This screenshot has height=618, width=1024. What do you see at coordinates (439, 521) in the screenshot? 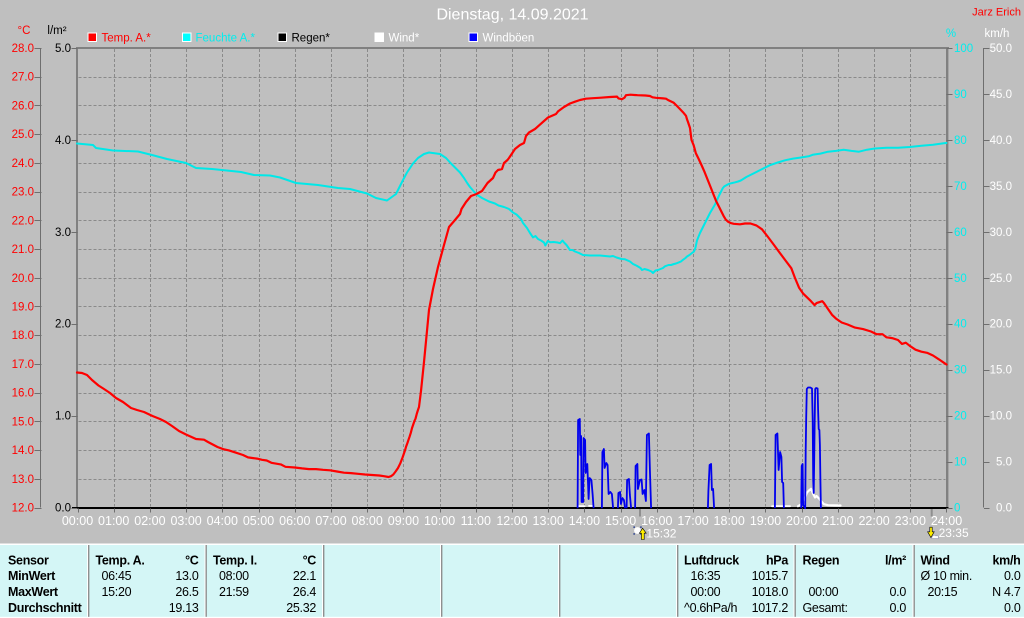
I see `svg-text: 10:00` at bounding box center [439, 521].